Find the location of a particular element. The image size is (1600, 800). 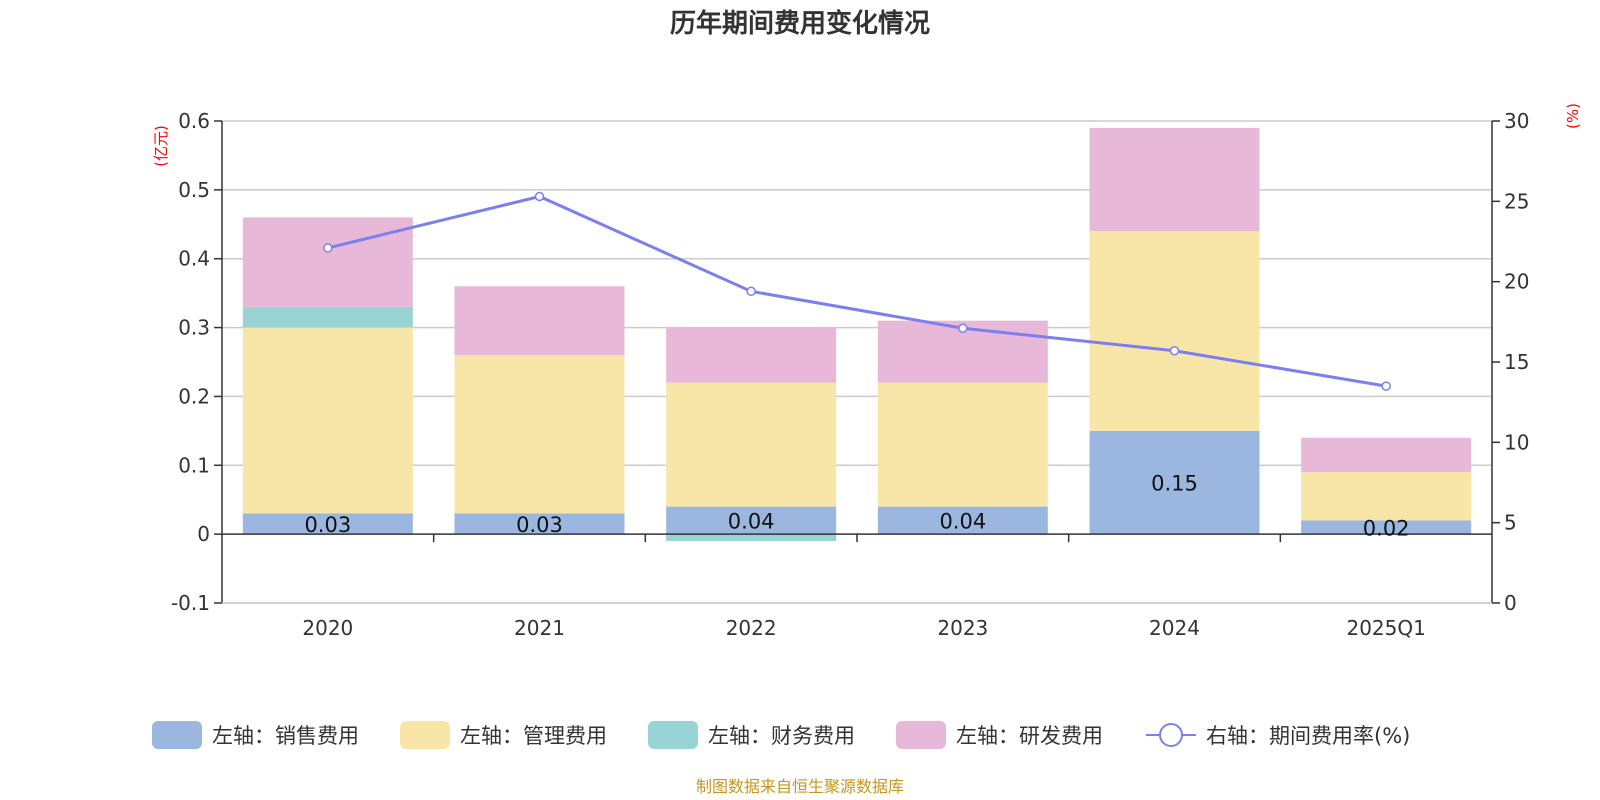

right-tick-label: 10 is located at coordinates (1516, 442).